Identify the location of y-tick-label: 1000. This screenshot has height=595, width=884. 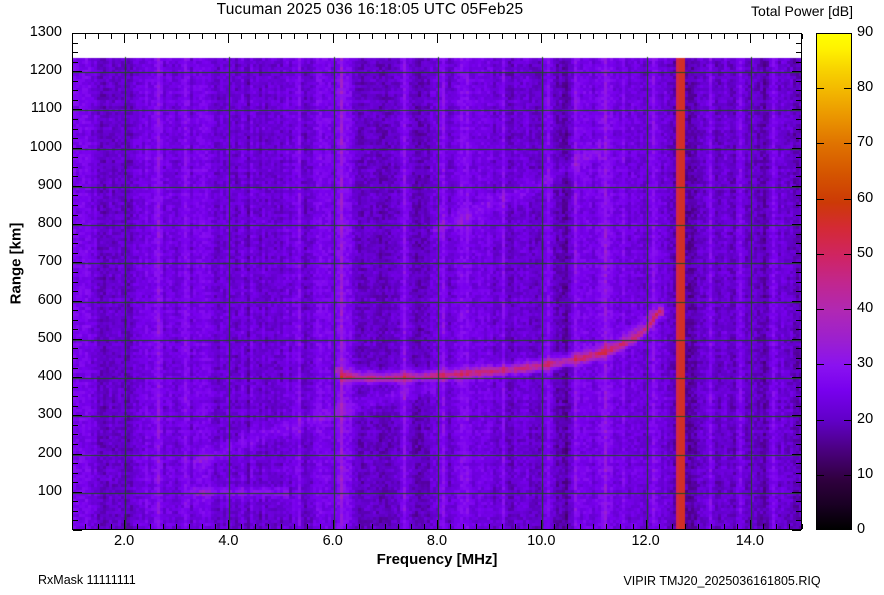
(45, 146).